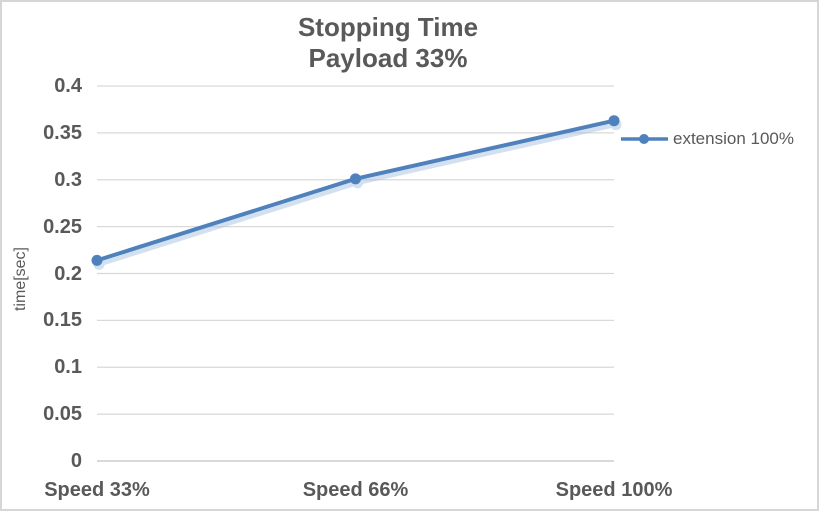 This screenshot has height=511, width=819. I want to click on chart-title: Stopping Time Payload 33%, so click(388, 43).